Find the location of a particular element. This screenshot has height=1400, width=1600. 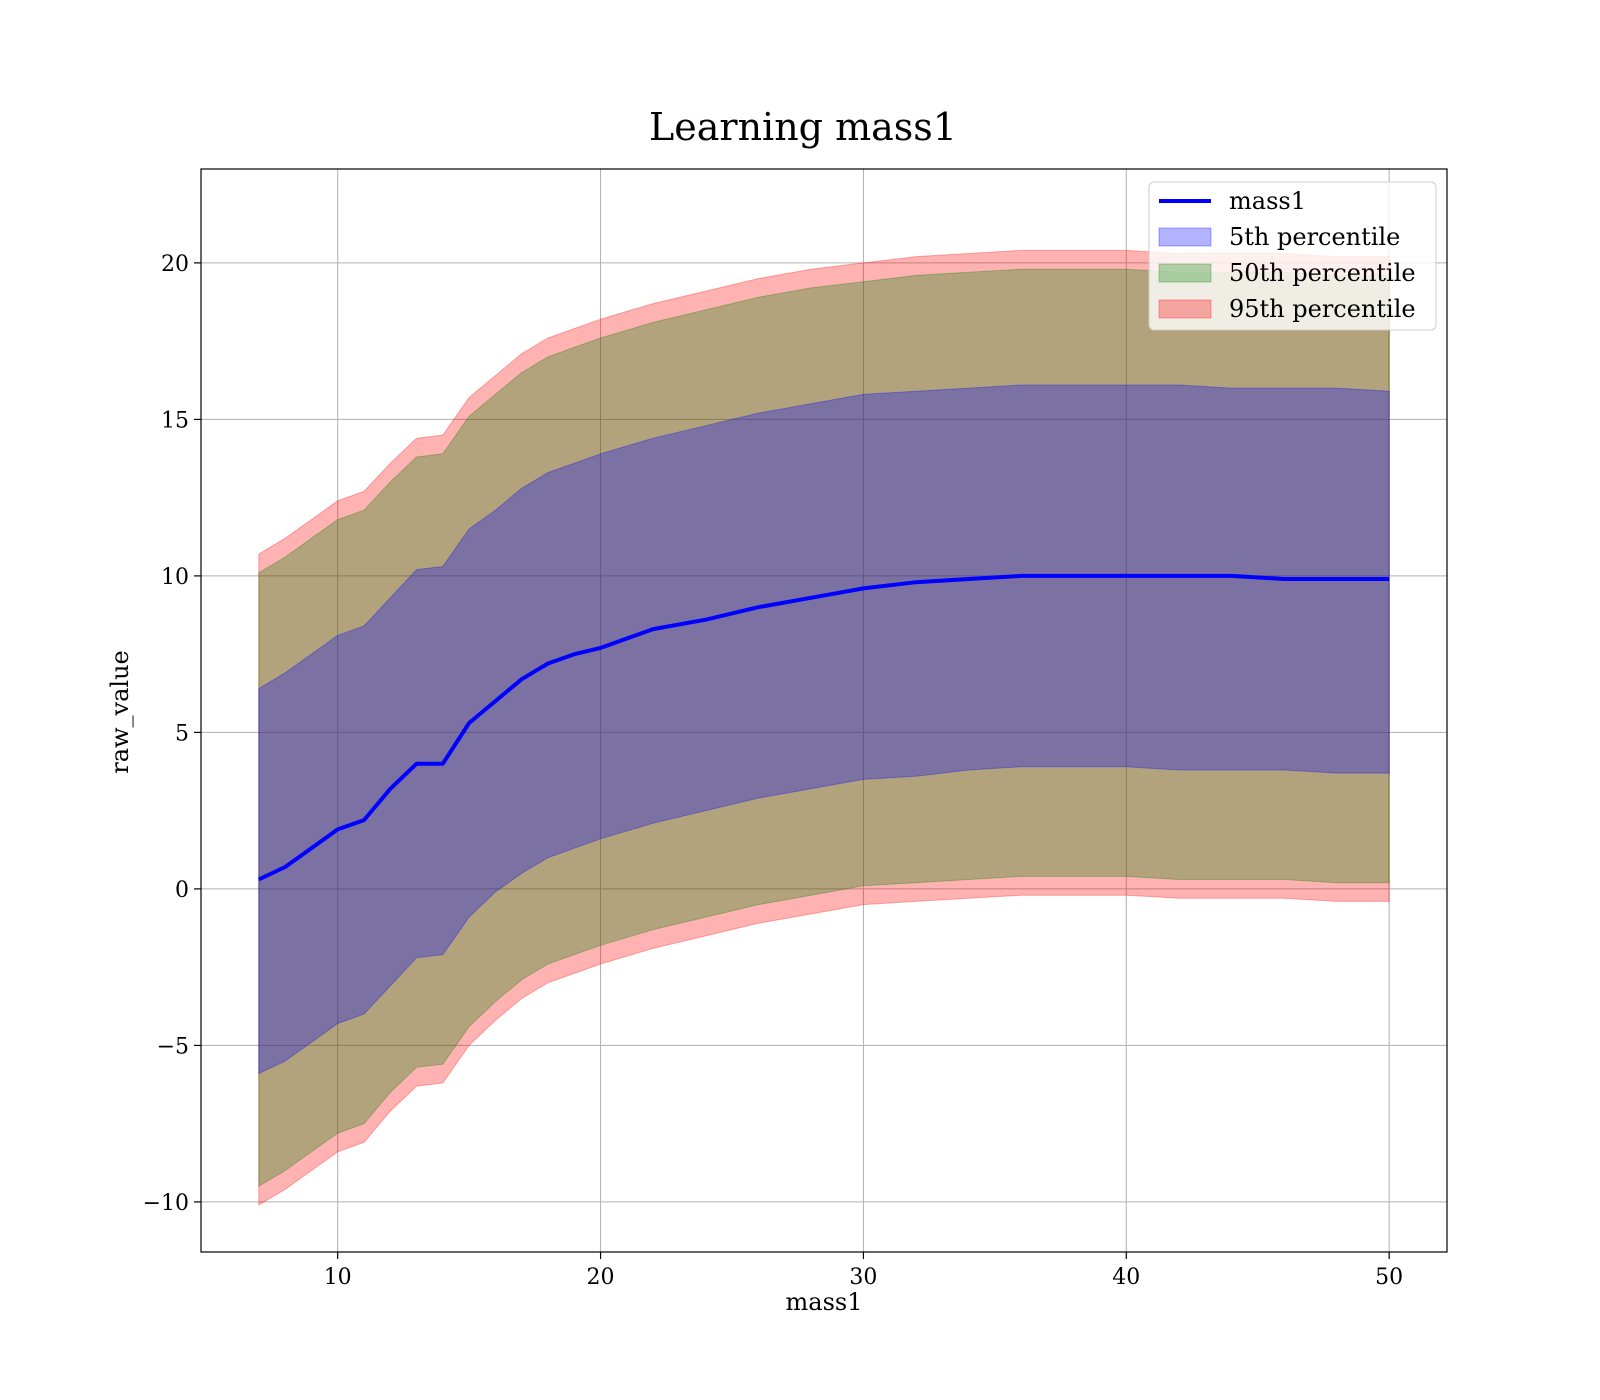

y-tick-label: −10 is located at coordinates (166, 1203).